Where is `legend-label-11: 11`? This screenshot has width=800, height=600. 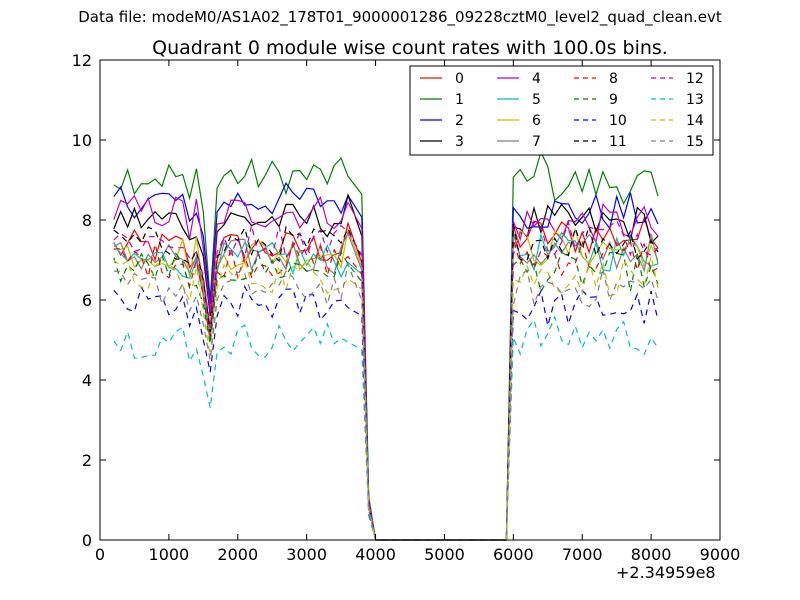
legend-label-11: 11 is located at coordinates (618, 142).